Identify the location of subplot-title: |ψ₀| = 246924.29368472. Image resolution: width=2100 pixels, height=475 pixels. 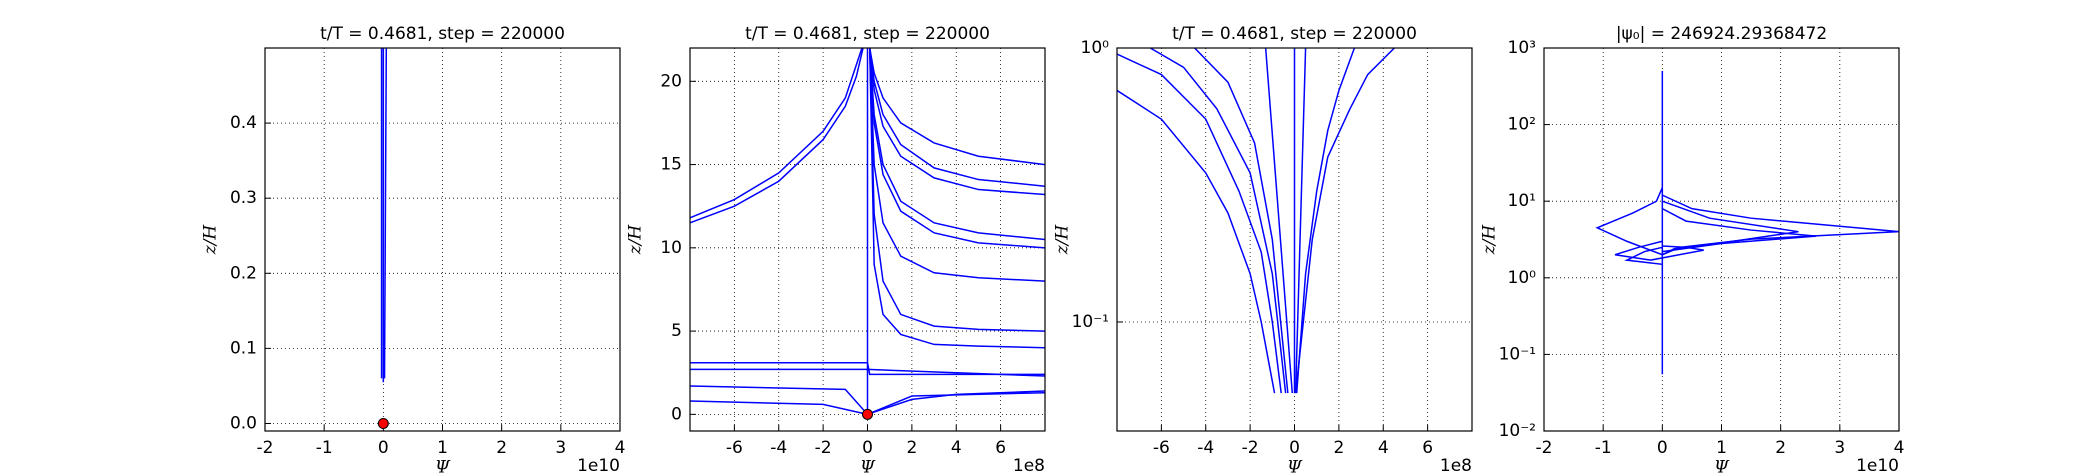
(1721, 34).